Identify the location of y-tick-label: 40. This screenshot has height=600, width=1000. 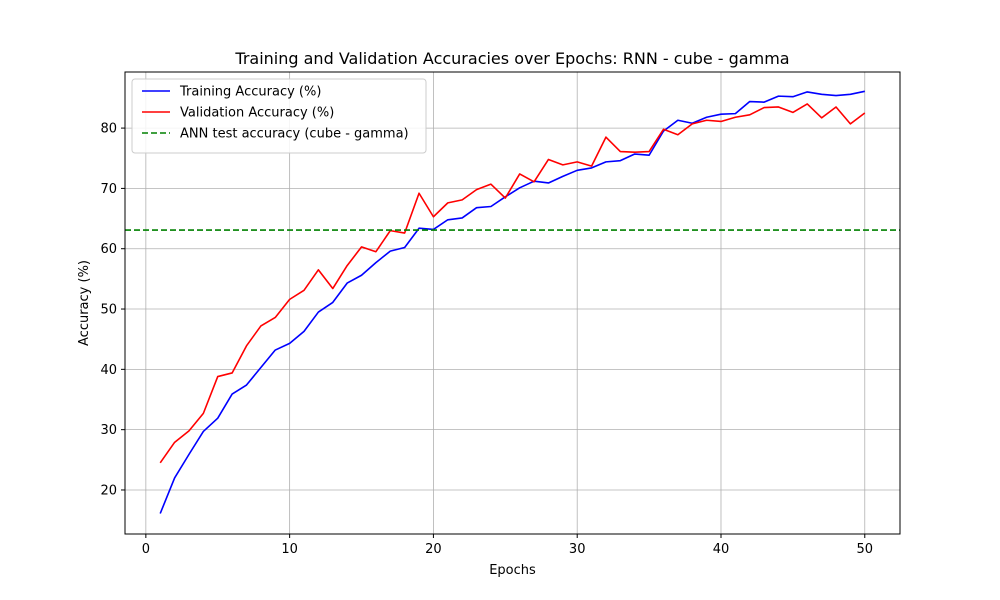
(108, 370).